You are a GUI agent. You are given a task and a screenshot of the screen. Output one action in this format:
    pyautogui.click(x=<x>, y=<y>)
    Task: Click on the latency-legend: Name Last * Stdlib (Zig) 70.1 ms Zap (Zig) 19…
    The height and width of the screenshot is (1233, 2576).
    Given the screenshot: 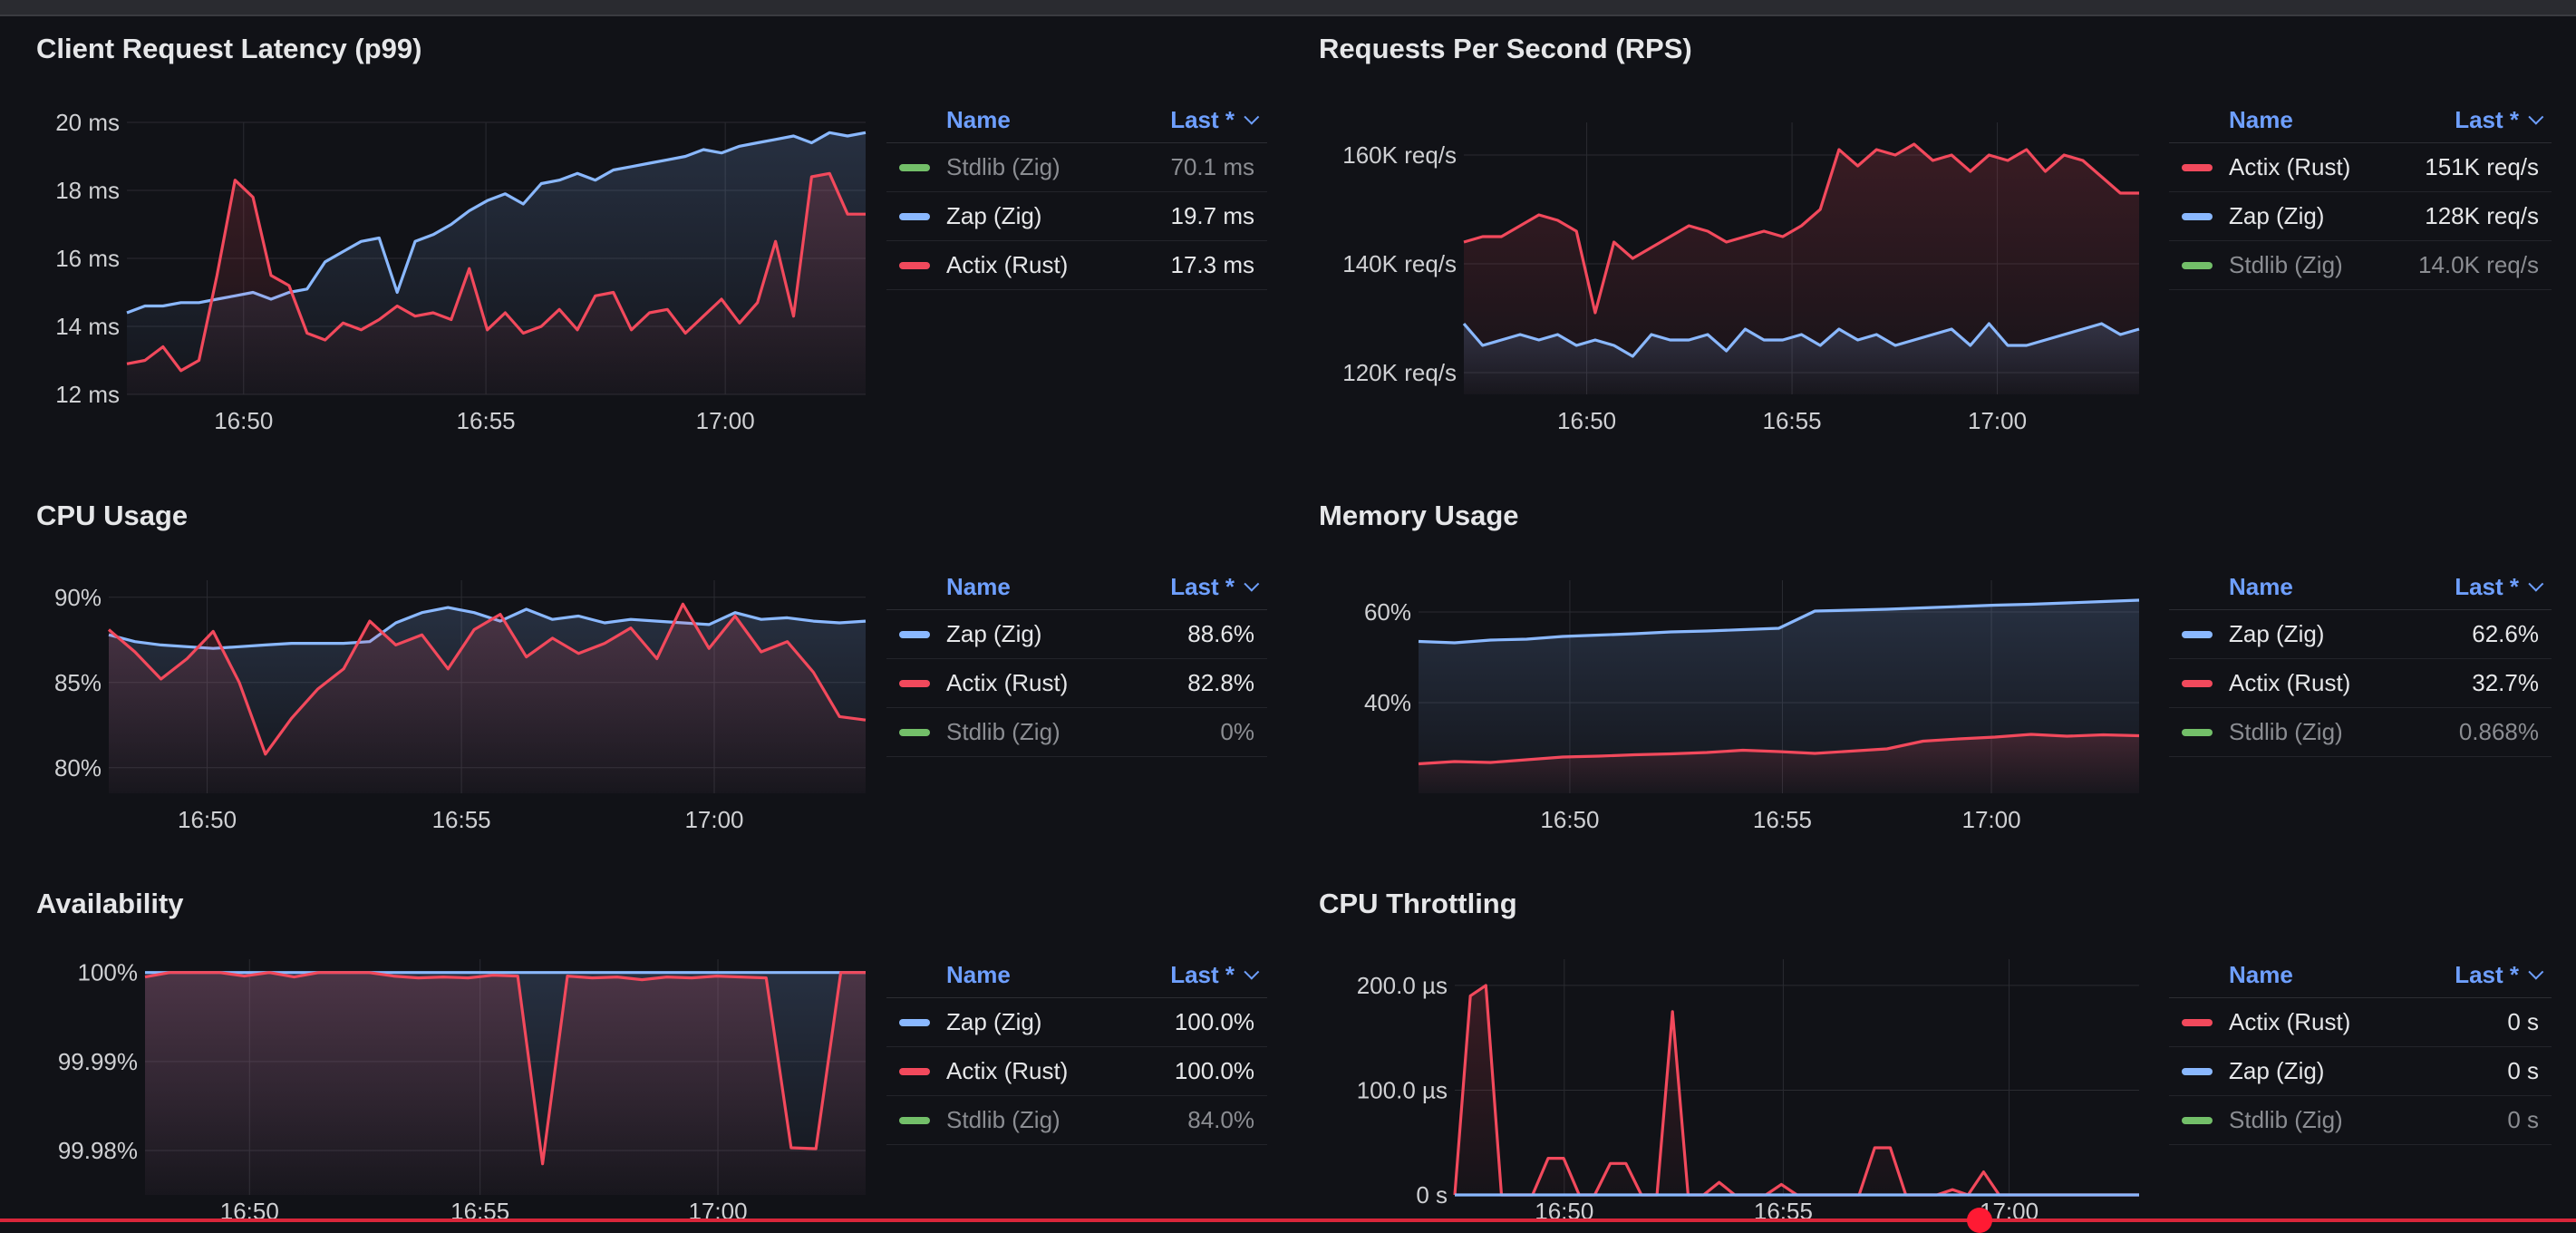 What is the action you would take?
    pyautogui.click(x=1076, y=193)
    